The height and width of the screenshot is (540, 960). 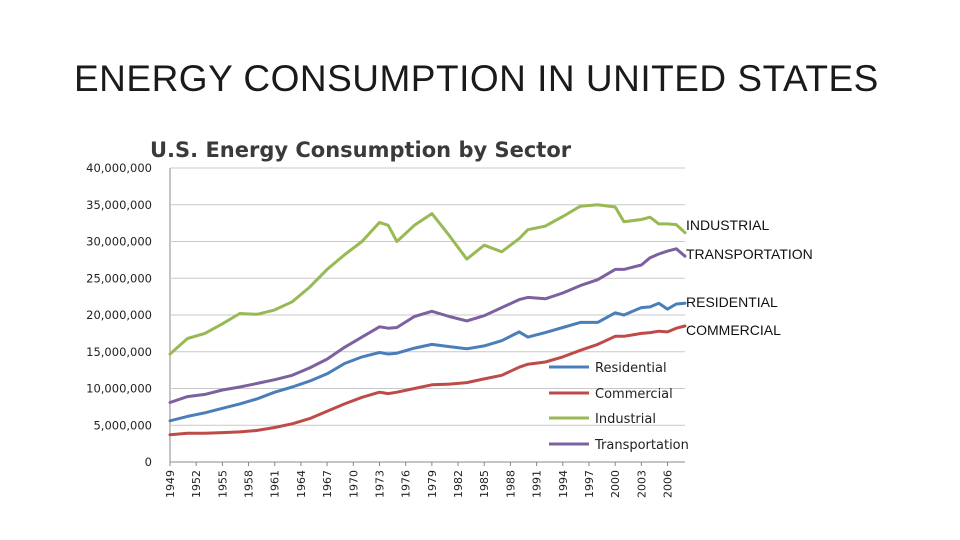 What do you see at coordinates (749, 254) in the screenshot?
I see `label-transportation: TRANSPORTATION` at bounding box center [749, 254].